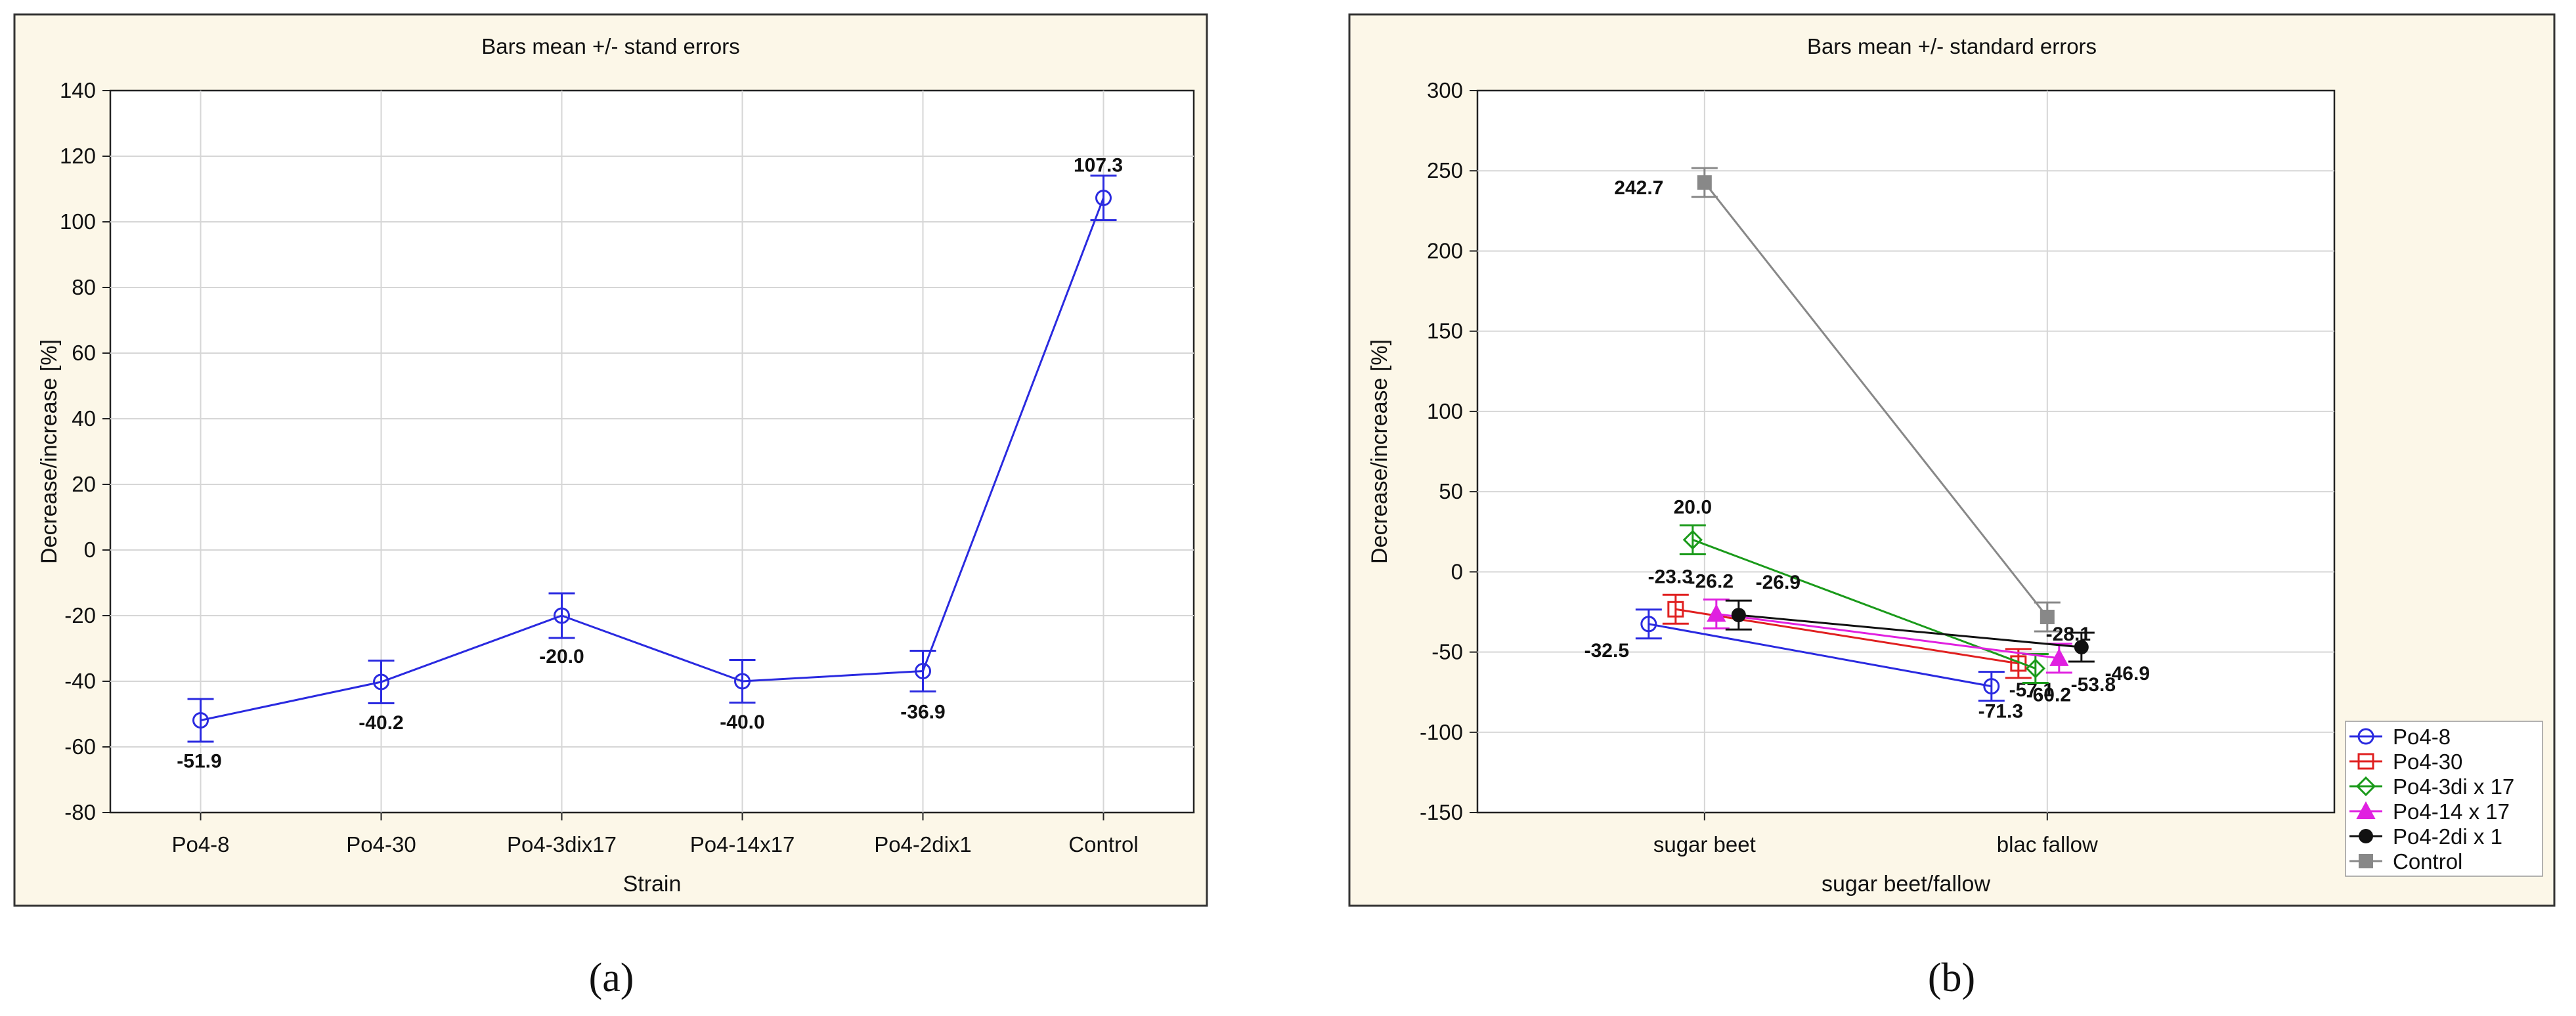 The height and width of the screenshot is (1016, 2576). I want to click on y-tick-label: 140, so click(78, 90).